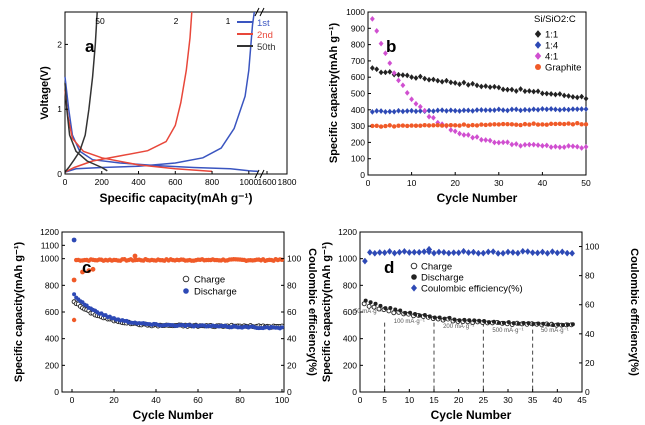 The image size is (645, 425). What do you see at coordinates (499, 183) in the screenshot?
I see `panel-b-xtick-label: 30` at bounding box center [499, 183].